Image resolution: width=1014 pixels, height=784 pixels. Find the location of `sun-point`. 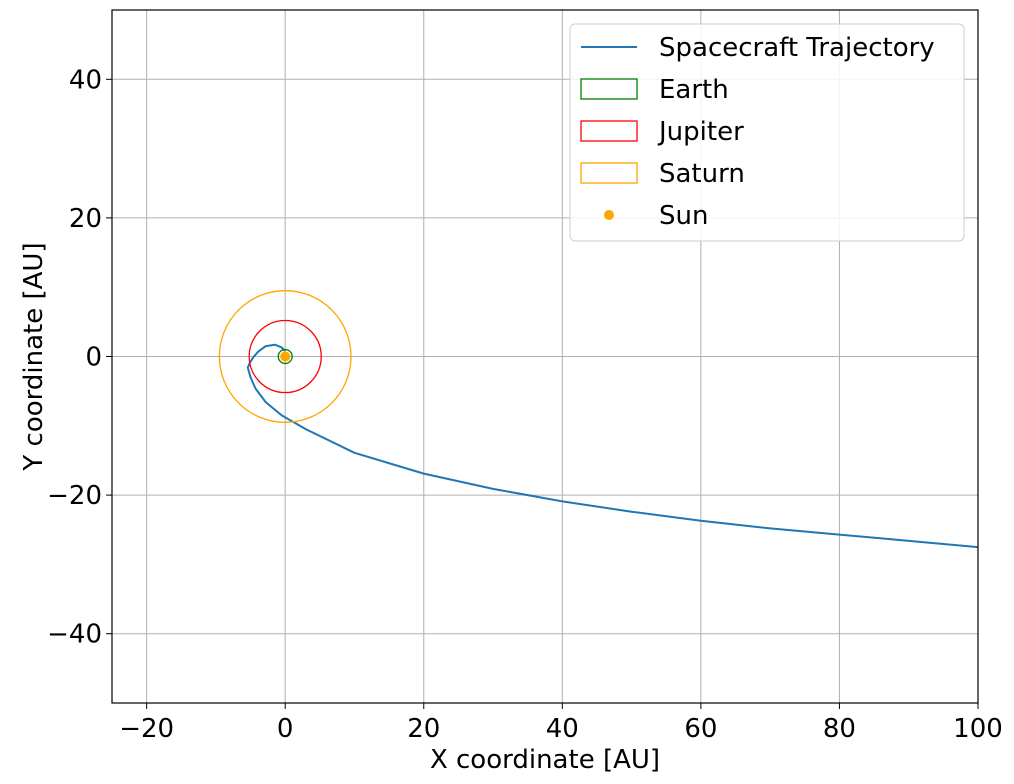

sun-point is located at coordinates (285, 356).